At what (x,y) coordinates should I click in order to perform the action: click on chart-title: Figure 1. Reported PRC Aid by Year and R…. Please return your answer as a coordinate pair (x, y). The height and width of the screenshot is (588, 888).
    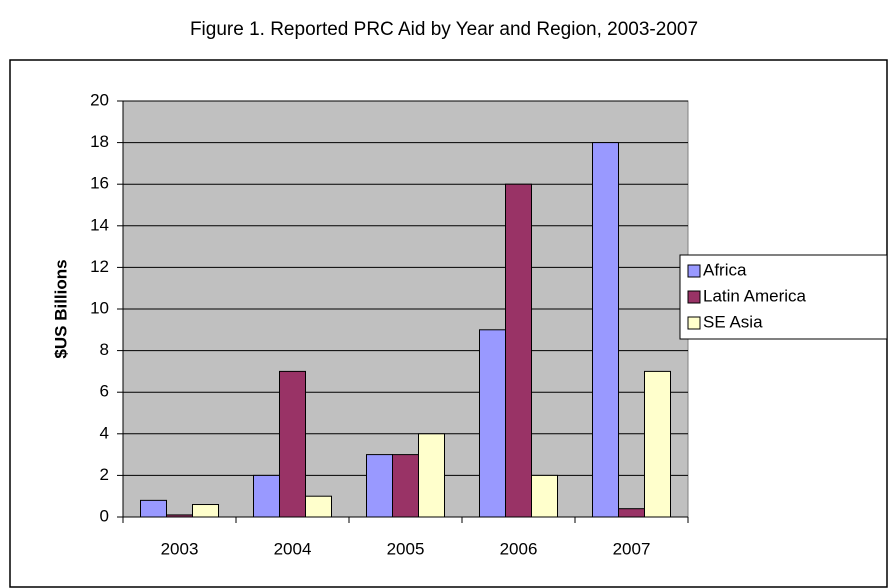
    Looking at the image, I should click on (444, 29).